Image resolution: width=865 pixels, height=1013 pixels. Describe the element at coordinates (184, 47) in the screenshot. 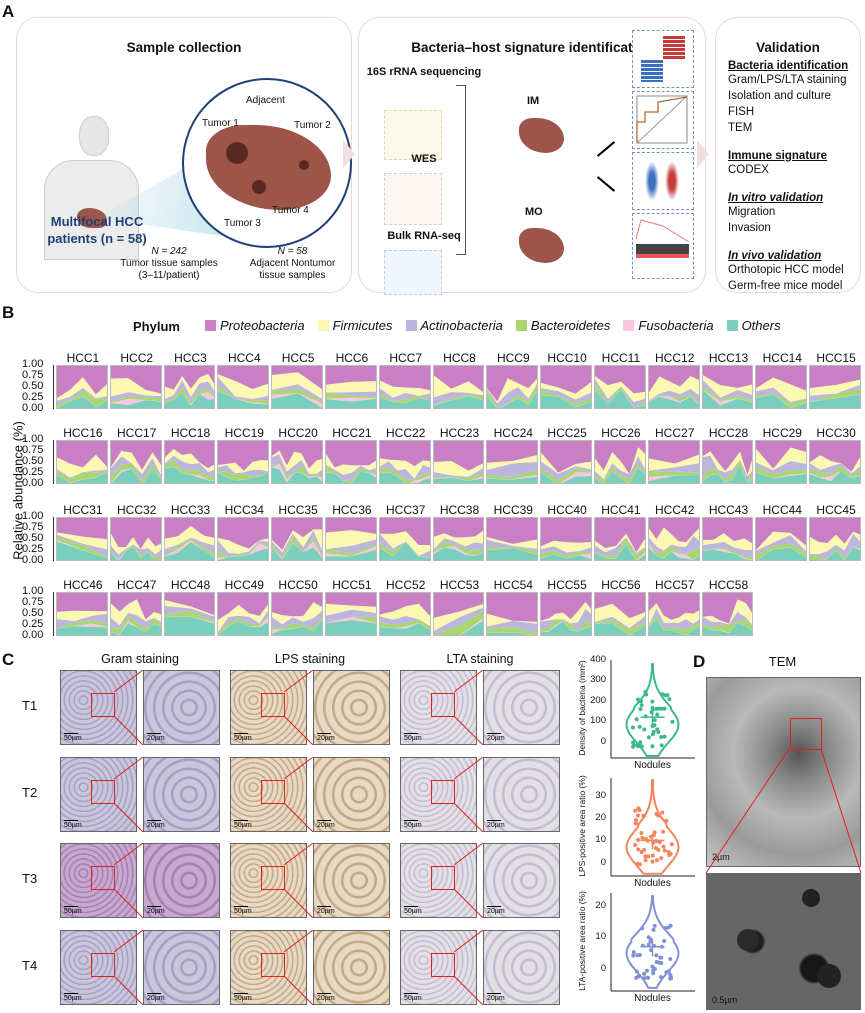

I see `sample-collection-title: Sample collection` at that location.